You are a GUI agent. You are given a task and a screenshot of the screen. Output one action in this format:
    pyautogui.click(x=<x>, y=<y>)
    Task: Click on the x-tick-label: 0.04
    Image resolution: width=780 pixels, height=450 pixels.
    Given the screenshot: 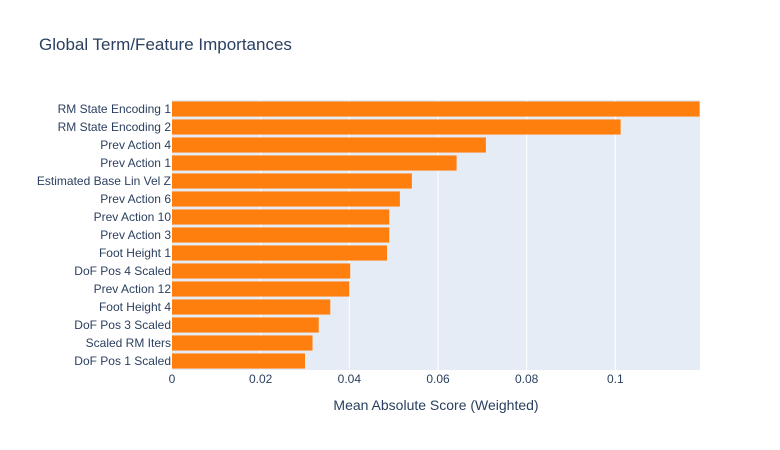 What is the action you would take?
    pyautogui.click(x=350, y=379)
    